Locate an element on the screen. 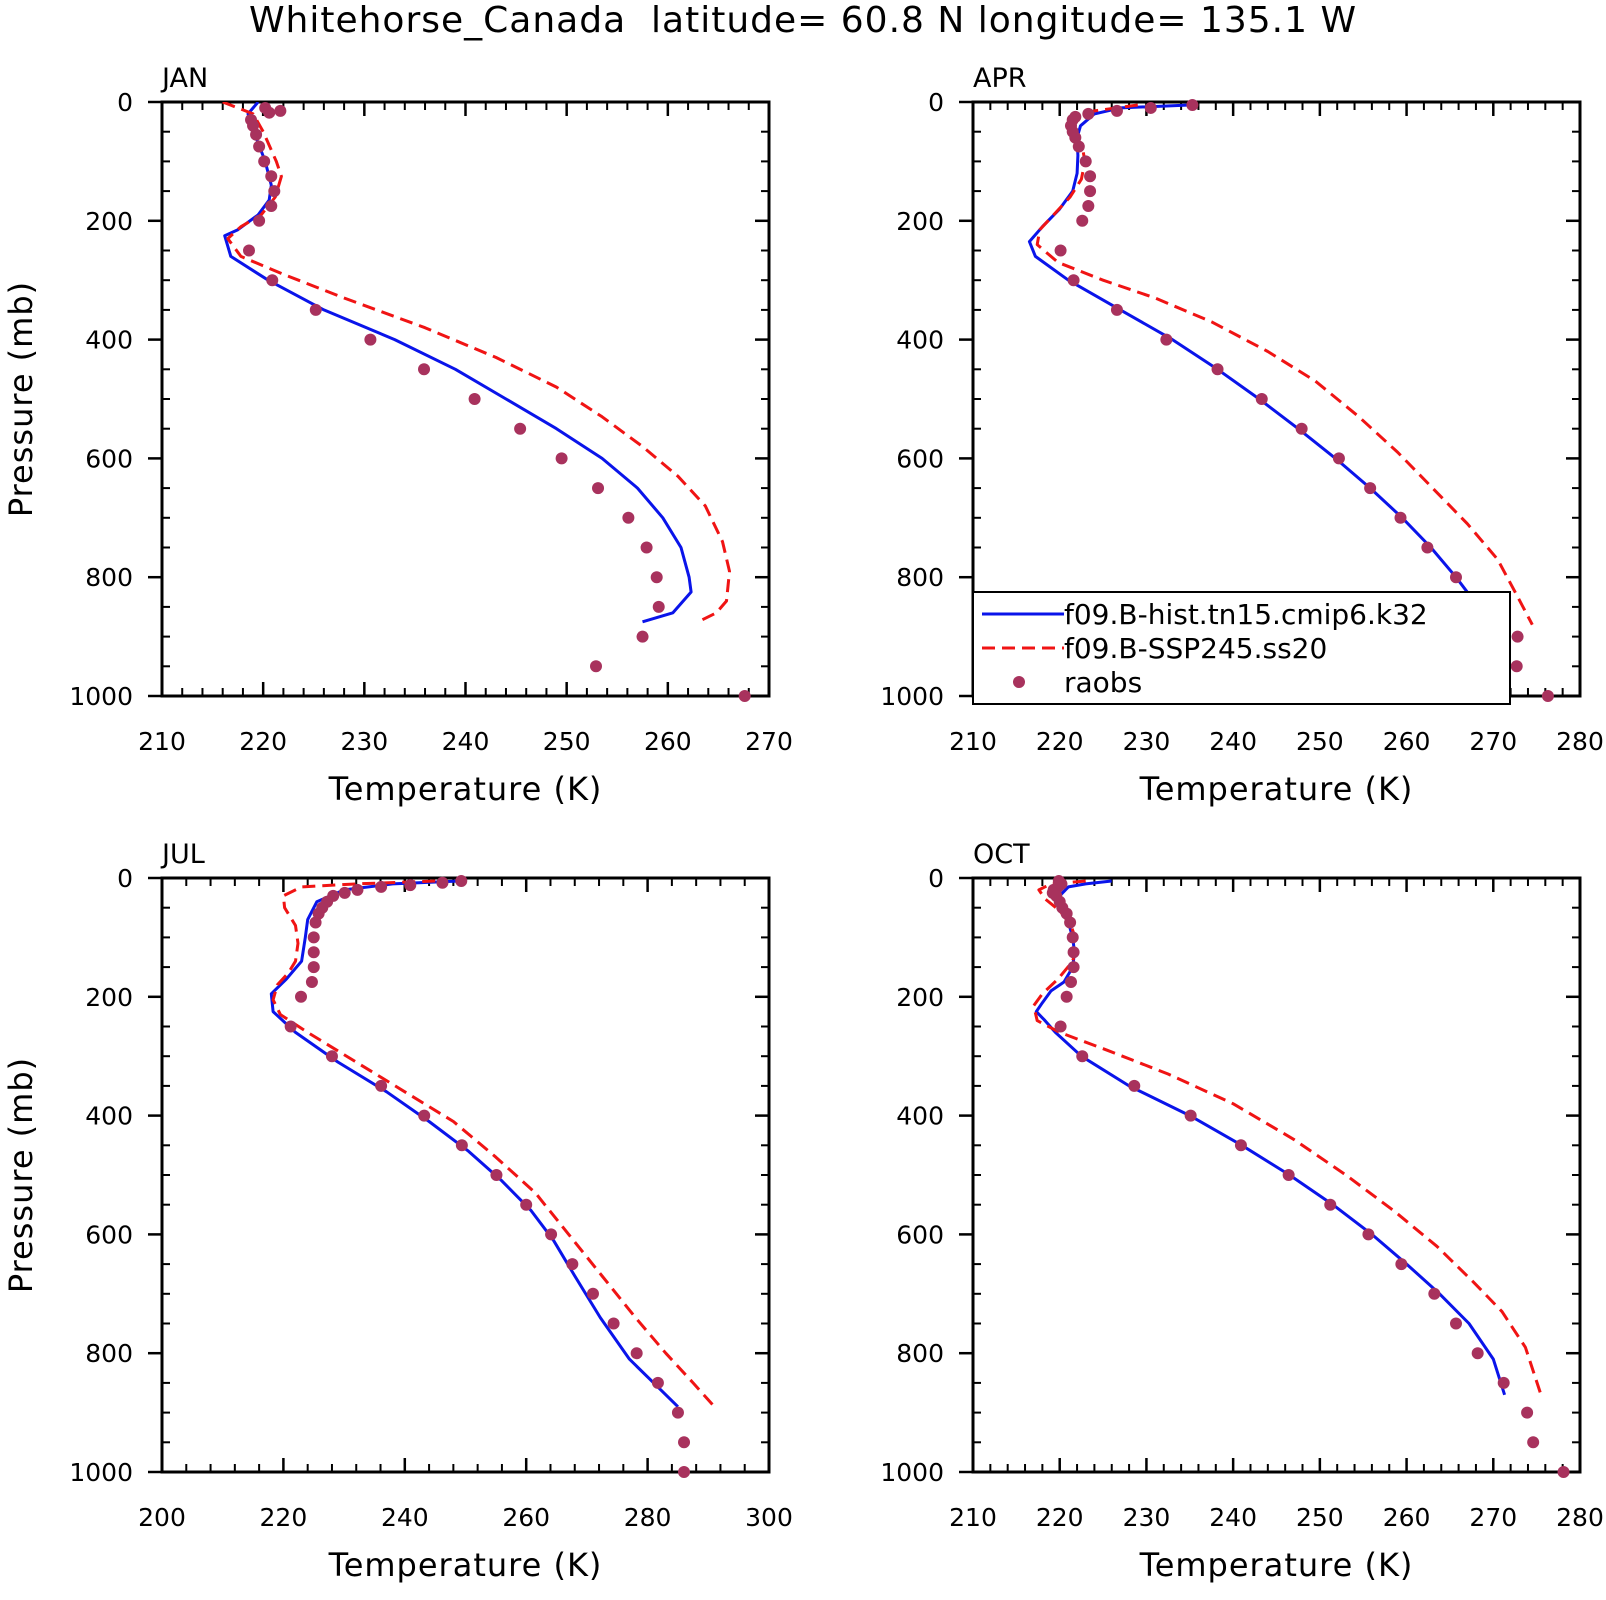  legend-label: f09.B-SSP245.ss20 is located at coordinates (1195, 648).